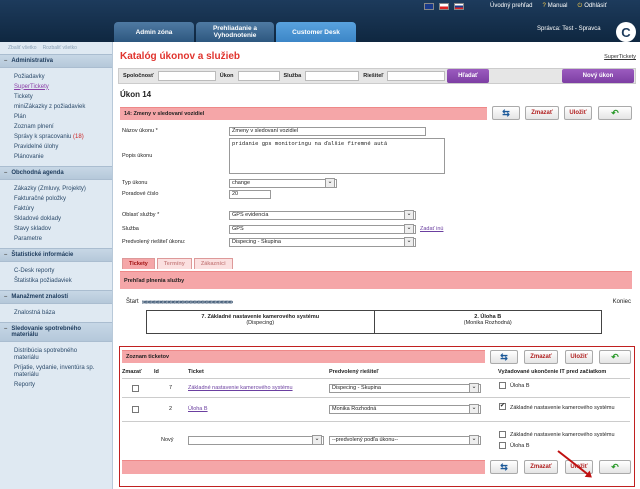 This screenshot has width=640, height=489. Describe the element at coordinates (520, 386) in the screenshot. I see `required-label: Úloha B` at that location.